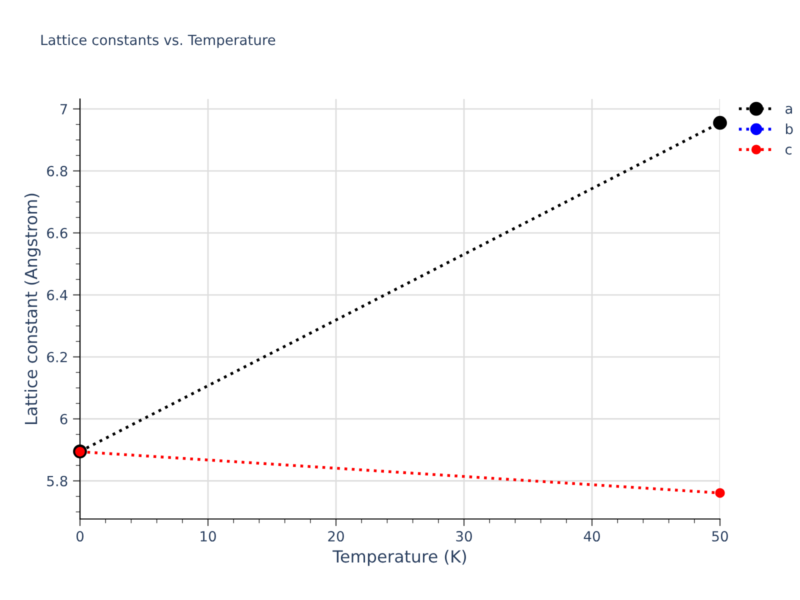 The image size is (800, 600). Describe the element at coordinates (57, 295) in the screenshot. I see `y-tick-label: 6.4` at that location.